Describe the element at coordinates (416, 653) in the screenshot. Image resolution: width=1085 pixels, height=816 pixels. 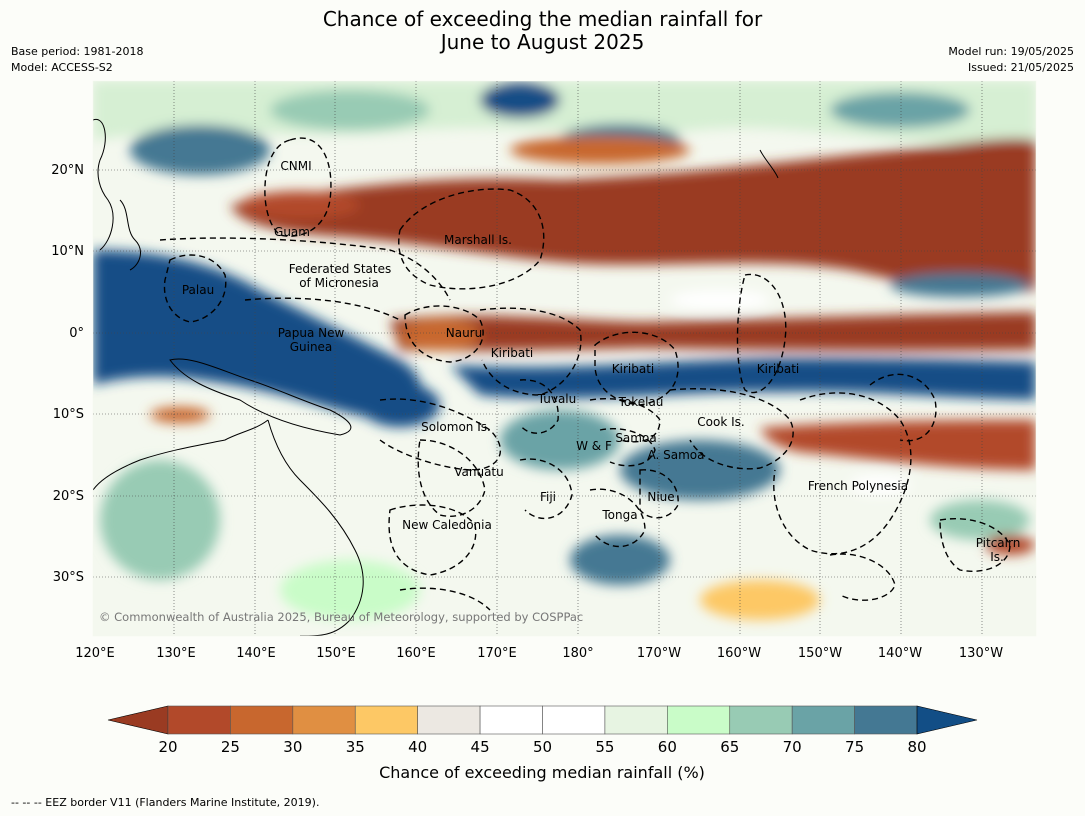
I see `lon-label: 160°E` at that location.